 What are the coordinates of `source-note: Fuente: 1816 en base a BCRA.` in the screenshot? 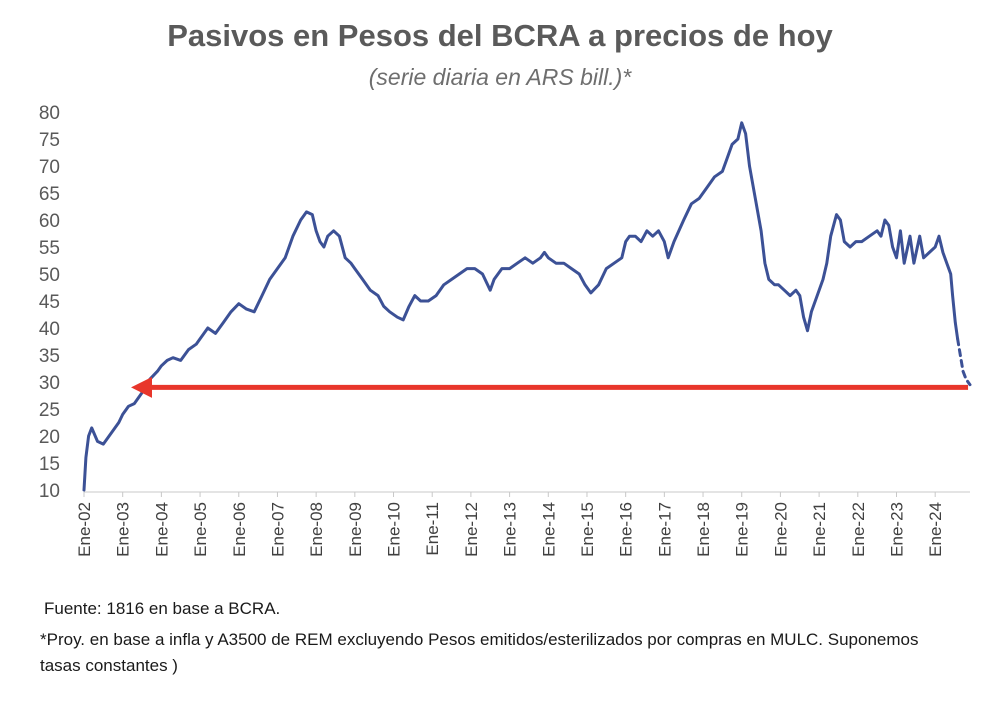 It's located at (162, 608).